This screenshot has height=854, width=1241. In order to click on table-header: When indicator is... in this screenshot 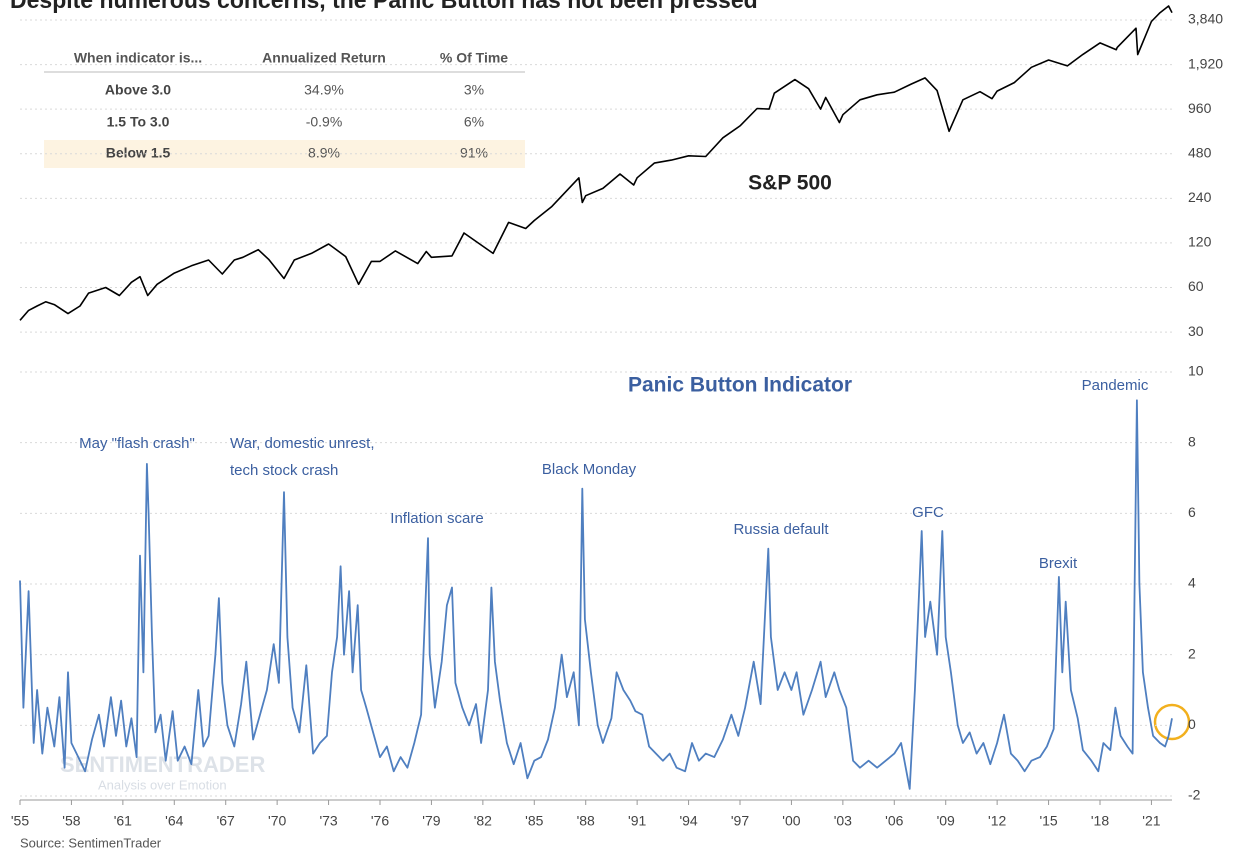, I will do `click(138, 58)`.